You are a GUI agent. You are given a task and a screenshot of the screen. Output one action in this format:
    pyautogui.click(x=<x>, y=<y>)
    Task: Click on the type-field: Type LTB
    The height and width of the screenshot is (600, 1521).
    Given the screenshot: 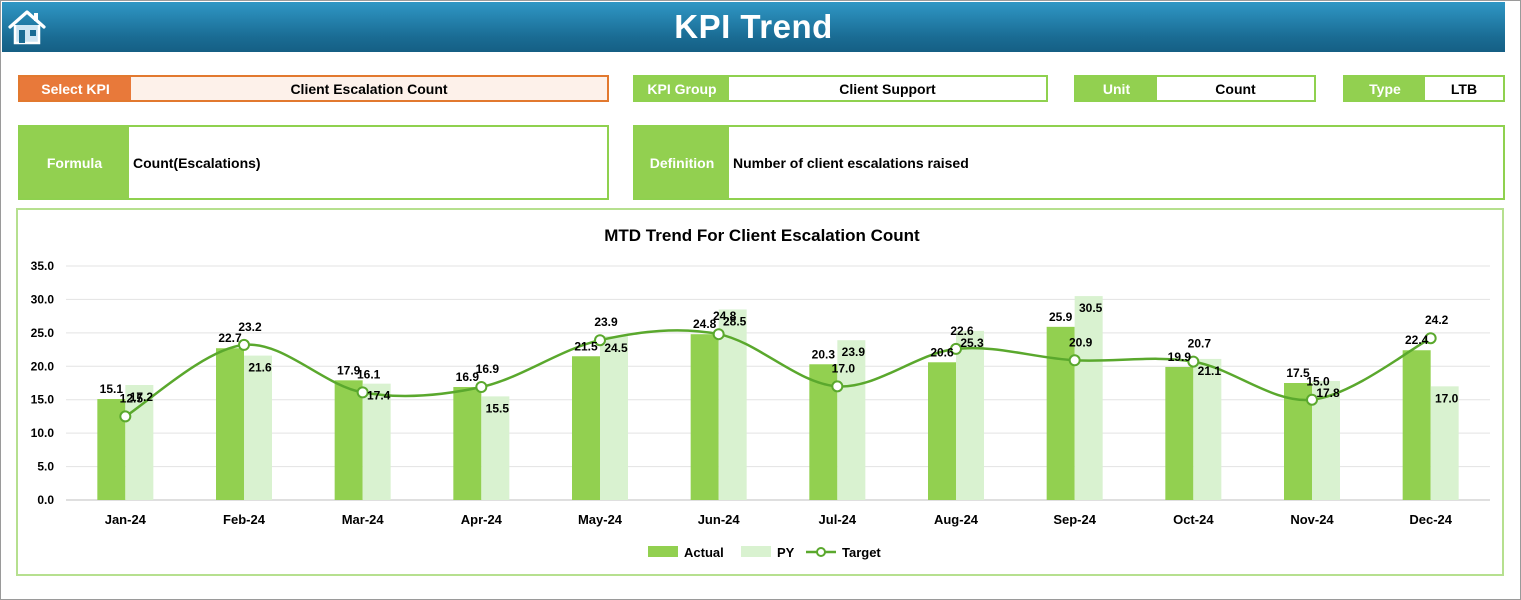 What is the action you would take?
    pyautogui.click(x=1424, y=88)
    